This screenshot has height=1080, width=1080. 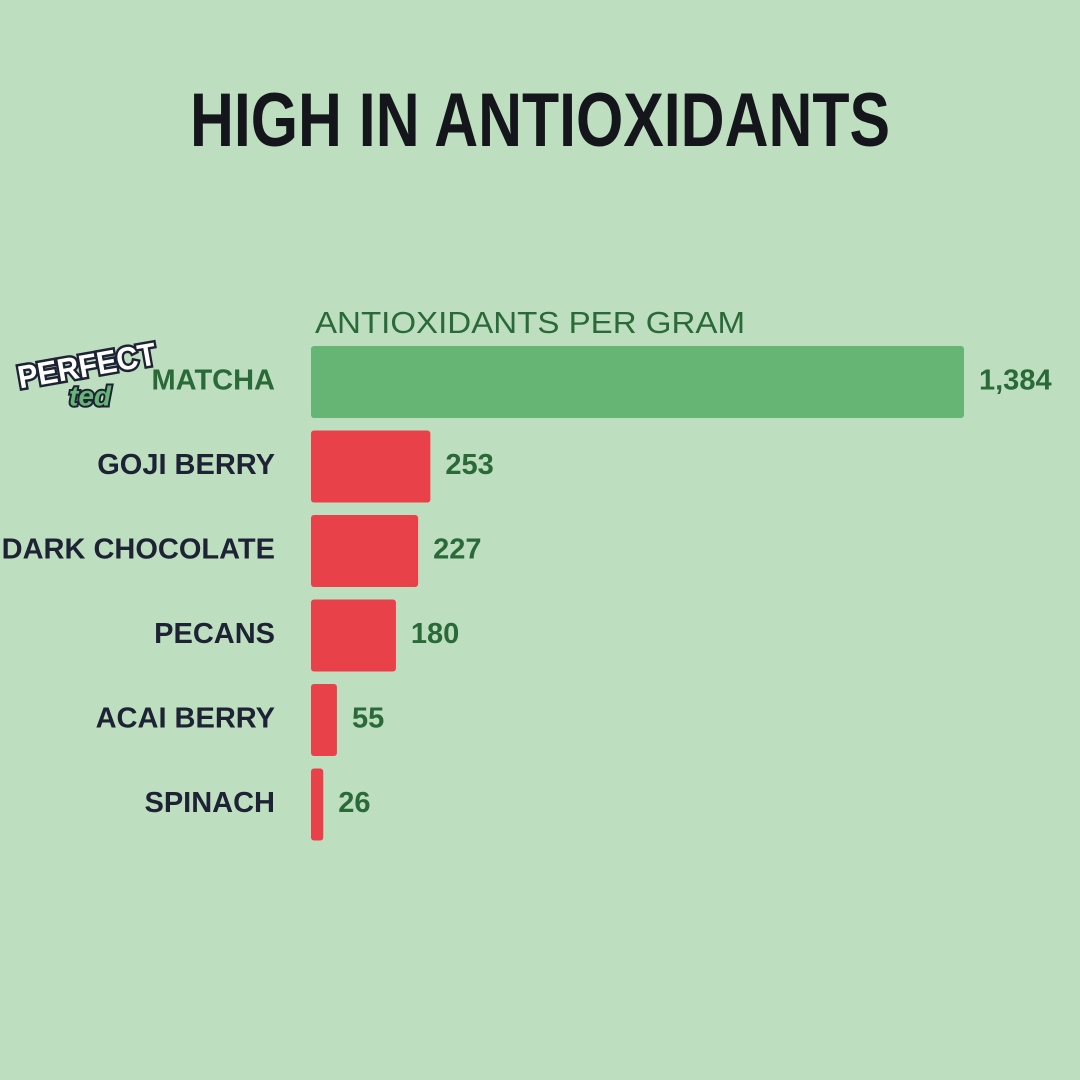 I want to click on category-label: SPINACH, so click(x=209, y=803).